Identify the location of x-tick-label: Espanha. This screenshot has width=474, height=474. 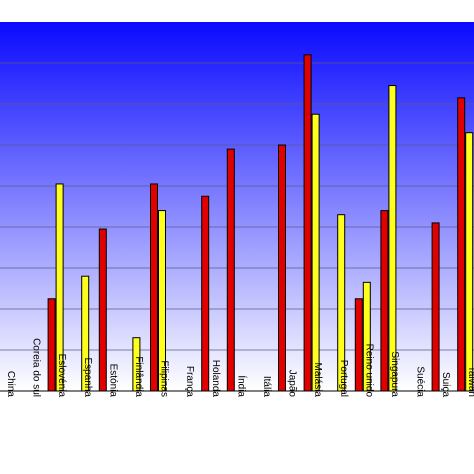
(87, 378).